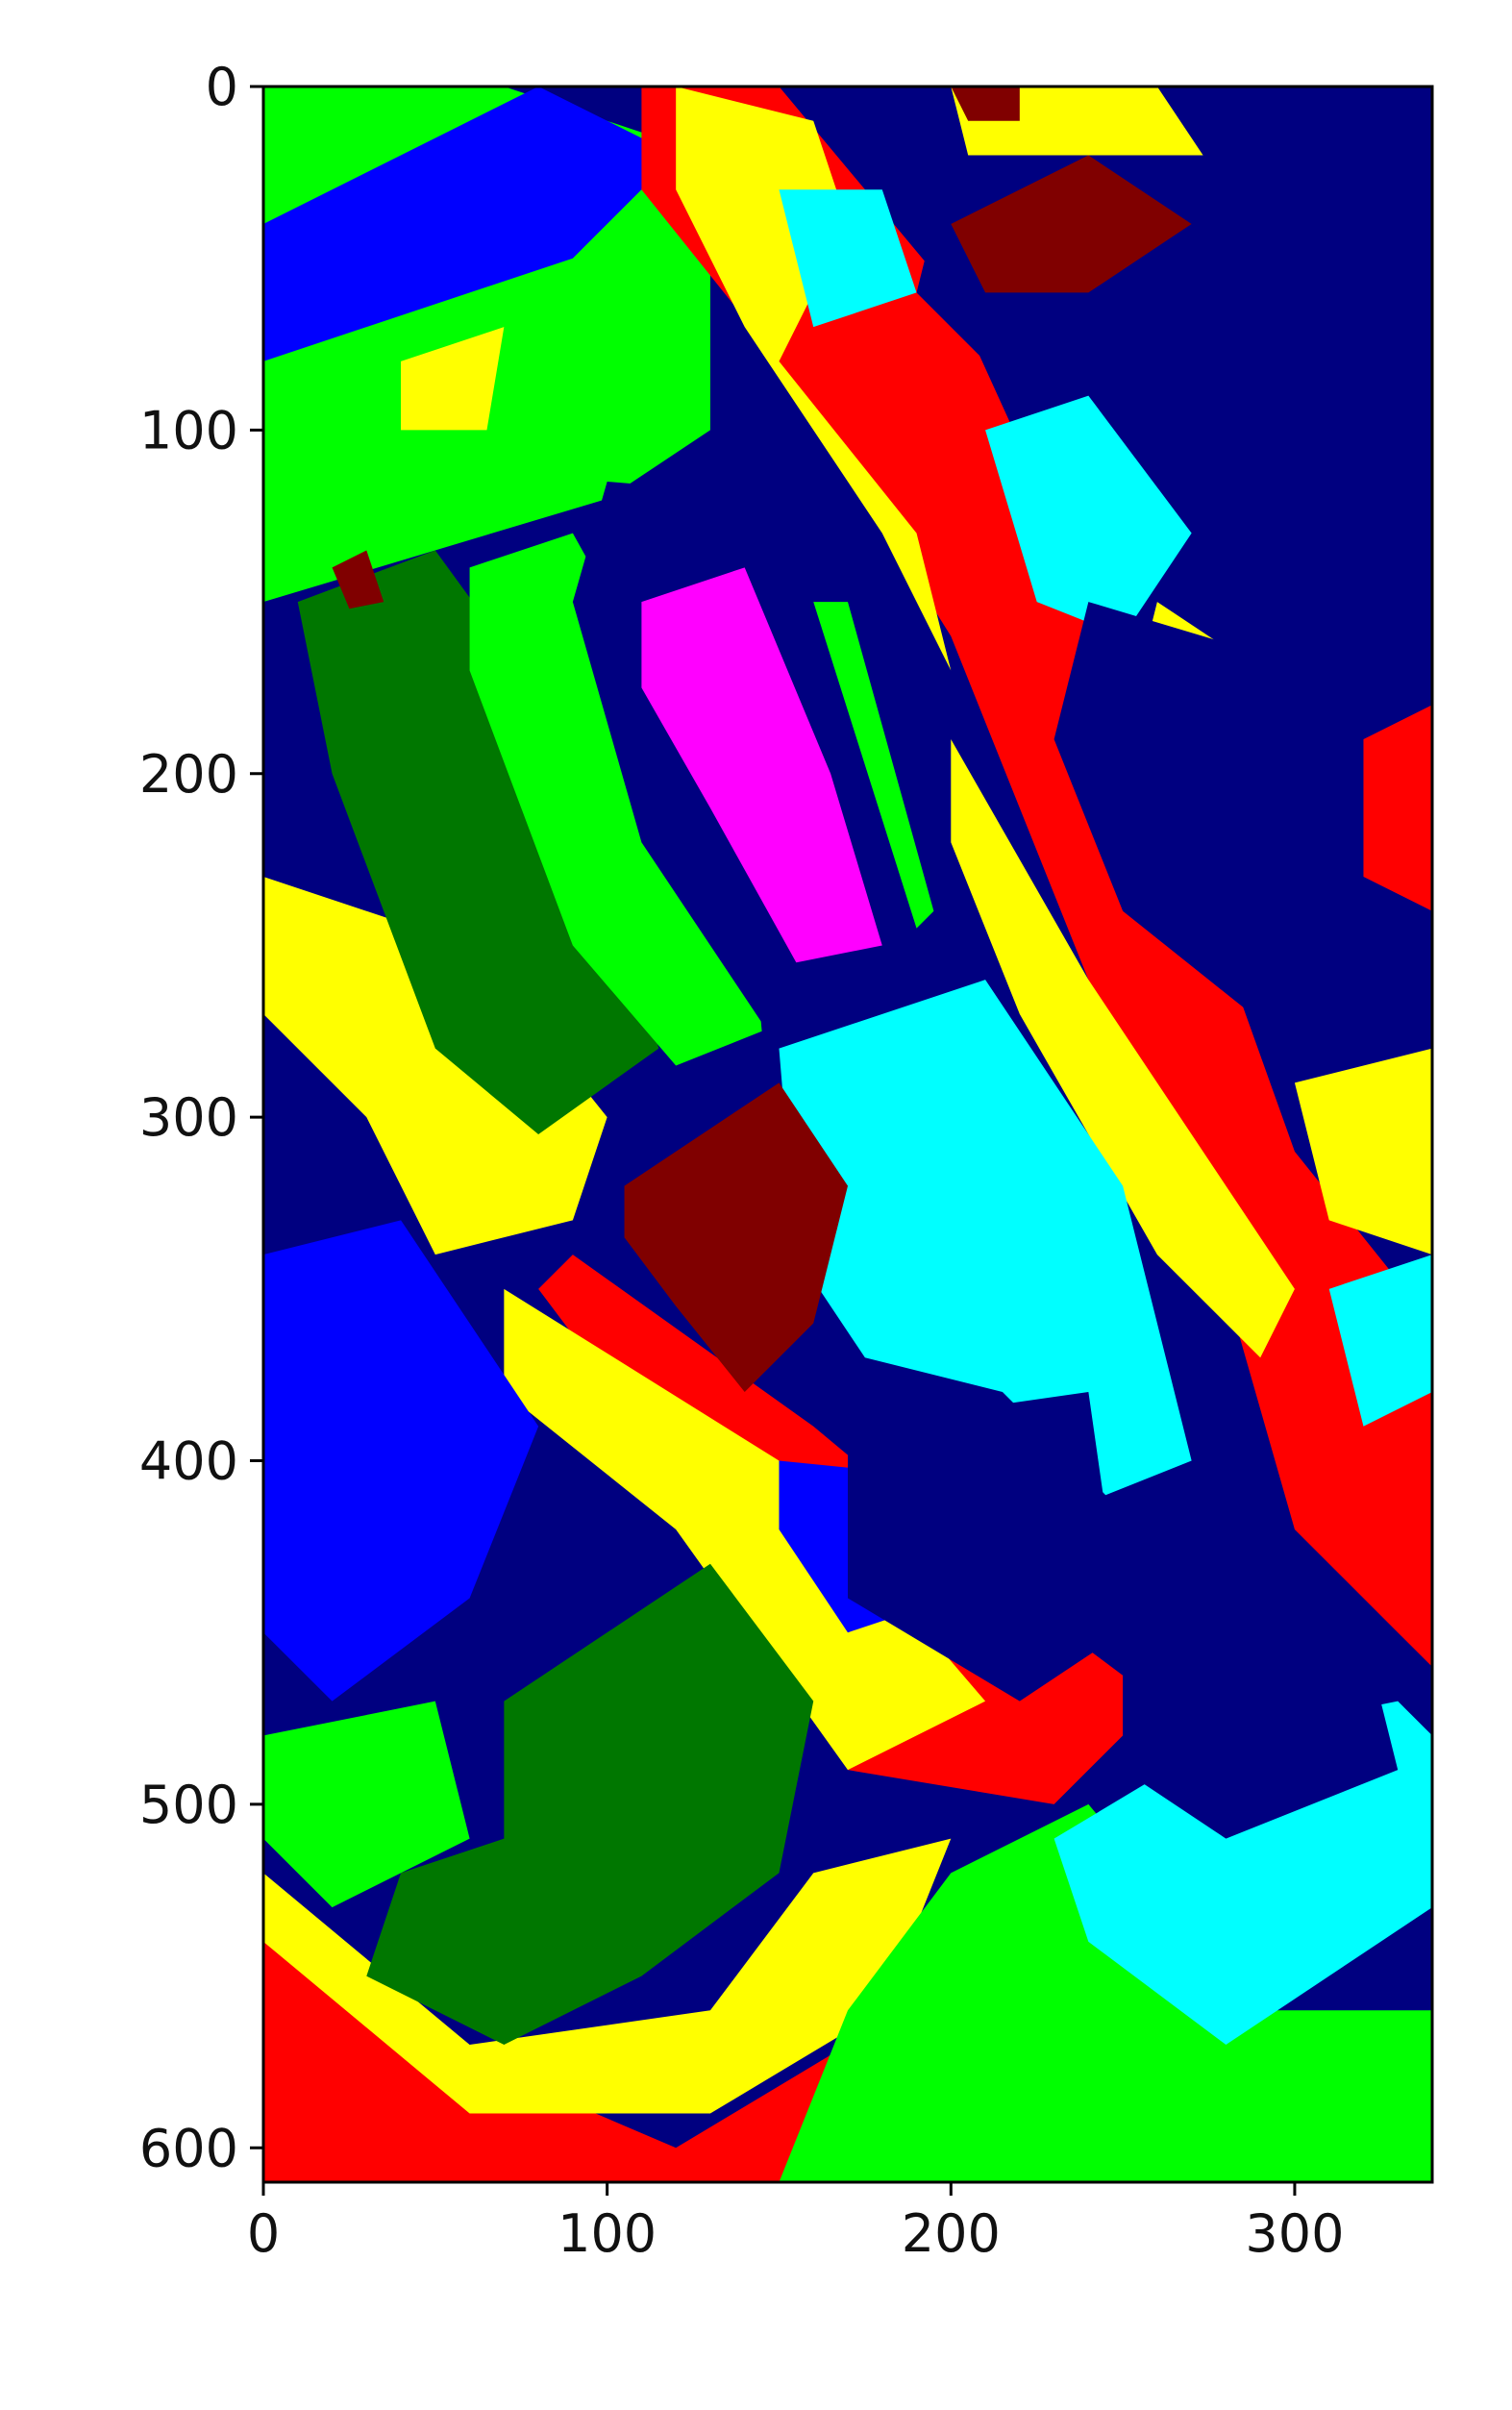 This screenshot has height=2410, width=1512. Describe the element at coordinates (188, 2148) in the screenshot. I see `y-tick-label: 600` at that location.